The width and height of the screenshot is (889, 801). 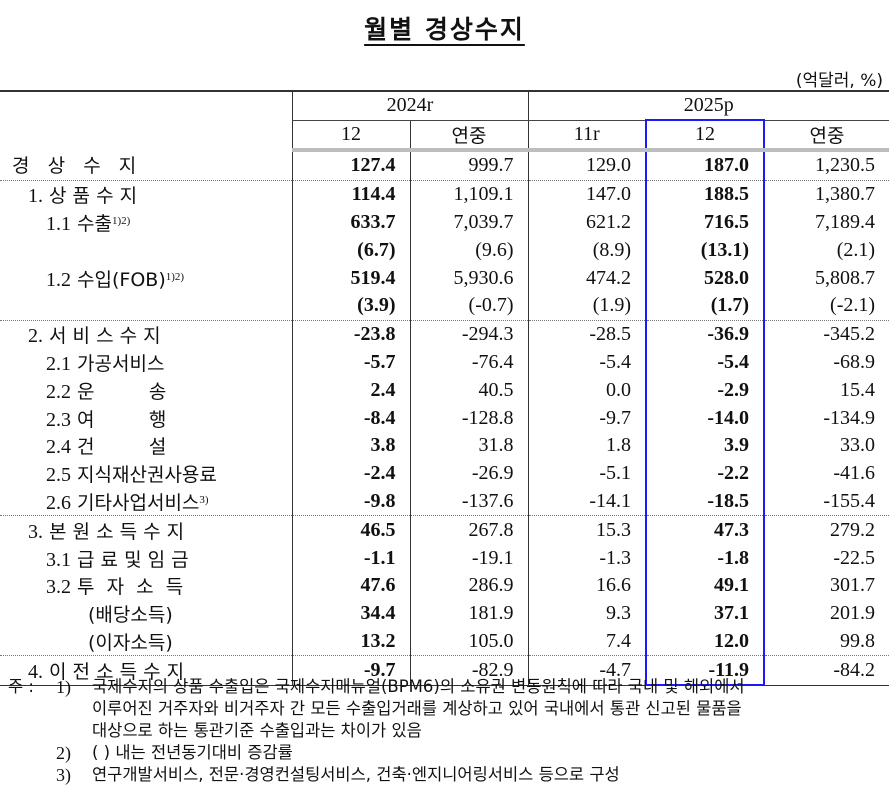 I want to click on table-cell: -1.1, so click(x=350, y=558).